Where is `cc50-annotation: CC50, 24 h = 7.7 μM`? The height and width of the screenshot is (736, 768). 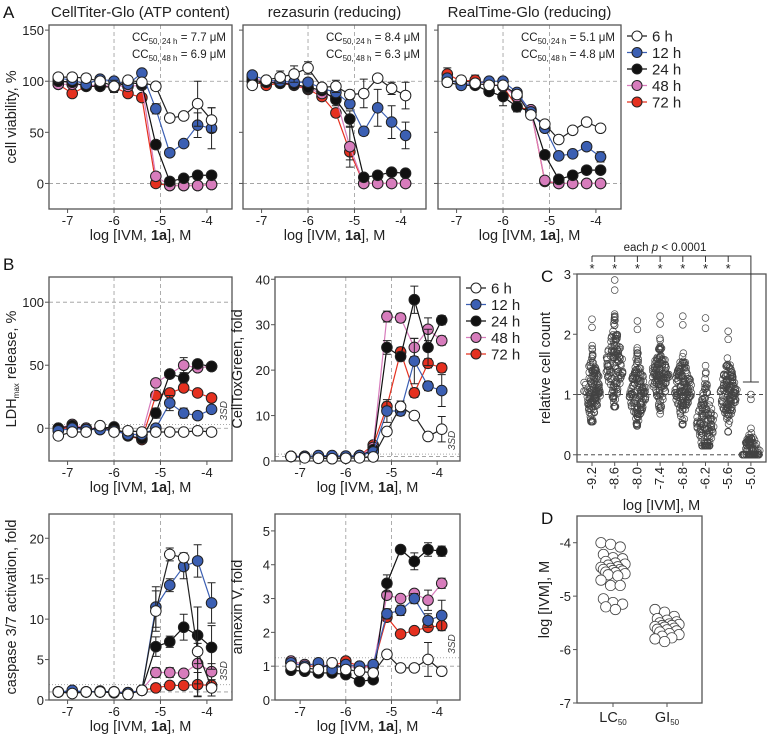 cc50-annotation: CC50, 24 h = 7.7 μM is located at coordinates (179, 39).